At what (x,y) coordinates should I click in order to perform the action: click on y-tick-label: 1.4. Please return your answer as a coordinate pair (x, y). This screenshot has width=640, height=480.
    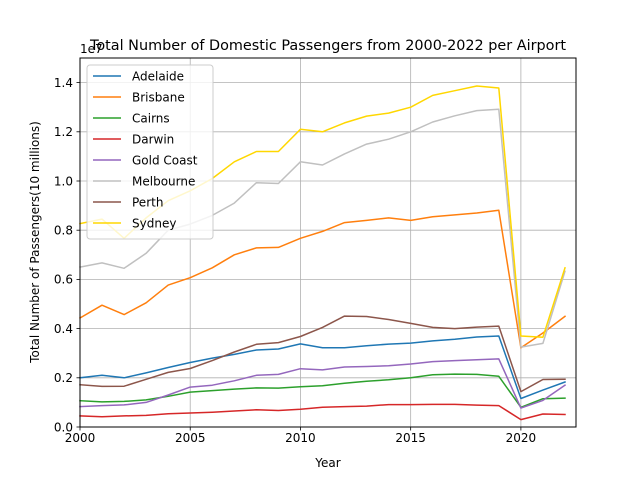
    Looking at the image, I should click on (63, 83).